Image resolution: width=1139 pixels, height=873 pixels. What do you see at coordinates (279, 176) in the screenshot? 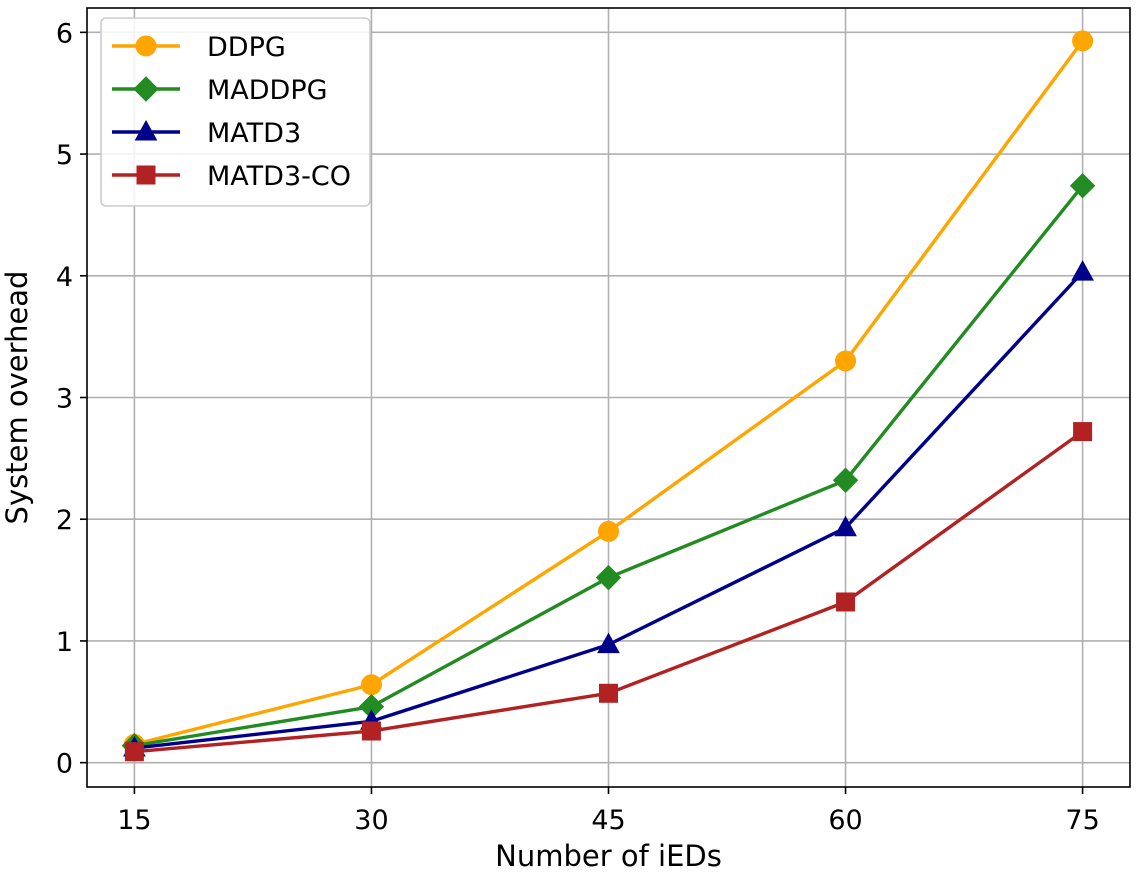
I see `legend-label: MATD3-CO` at bounding box center [279, 176].